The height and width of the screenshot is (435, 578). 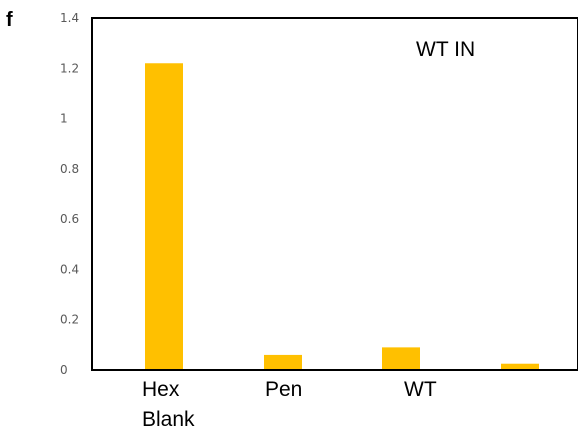 What do you see at coordinates (445, 49) in the screenshot?
I see `chart-annotation: WT IN` at bounding box center [445, 49].